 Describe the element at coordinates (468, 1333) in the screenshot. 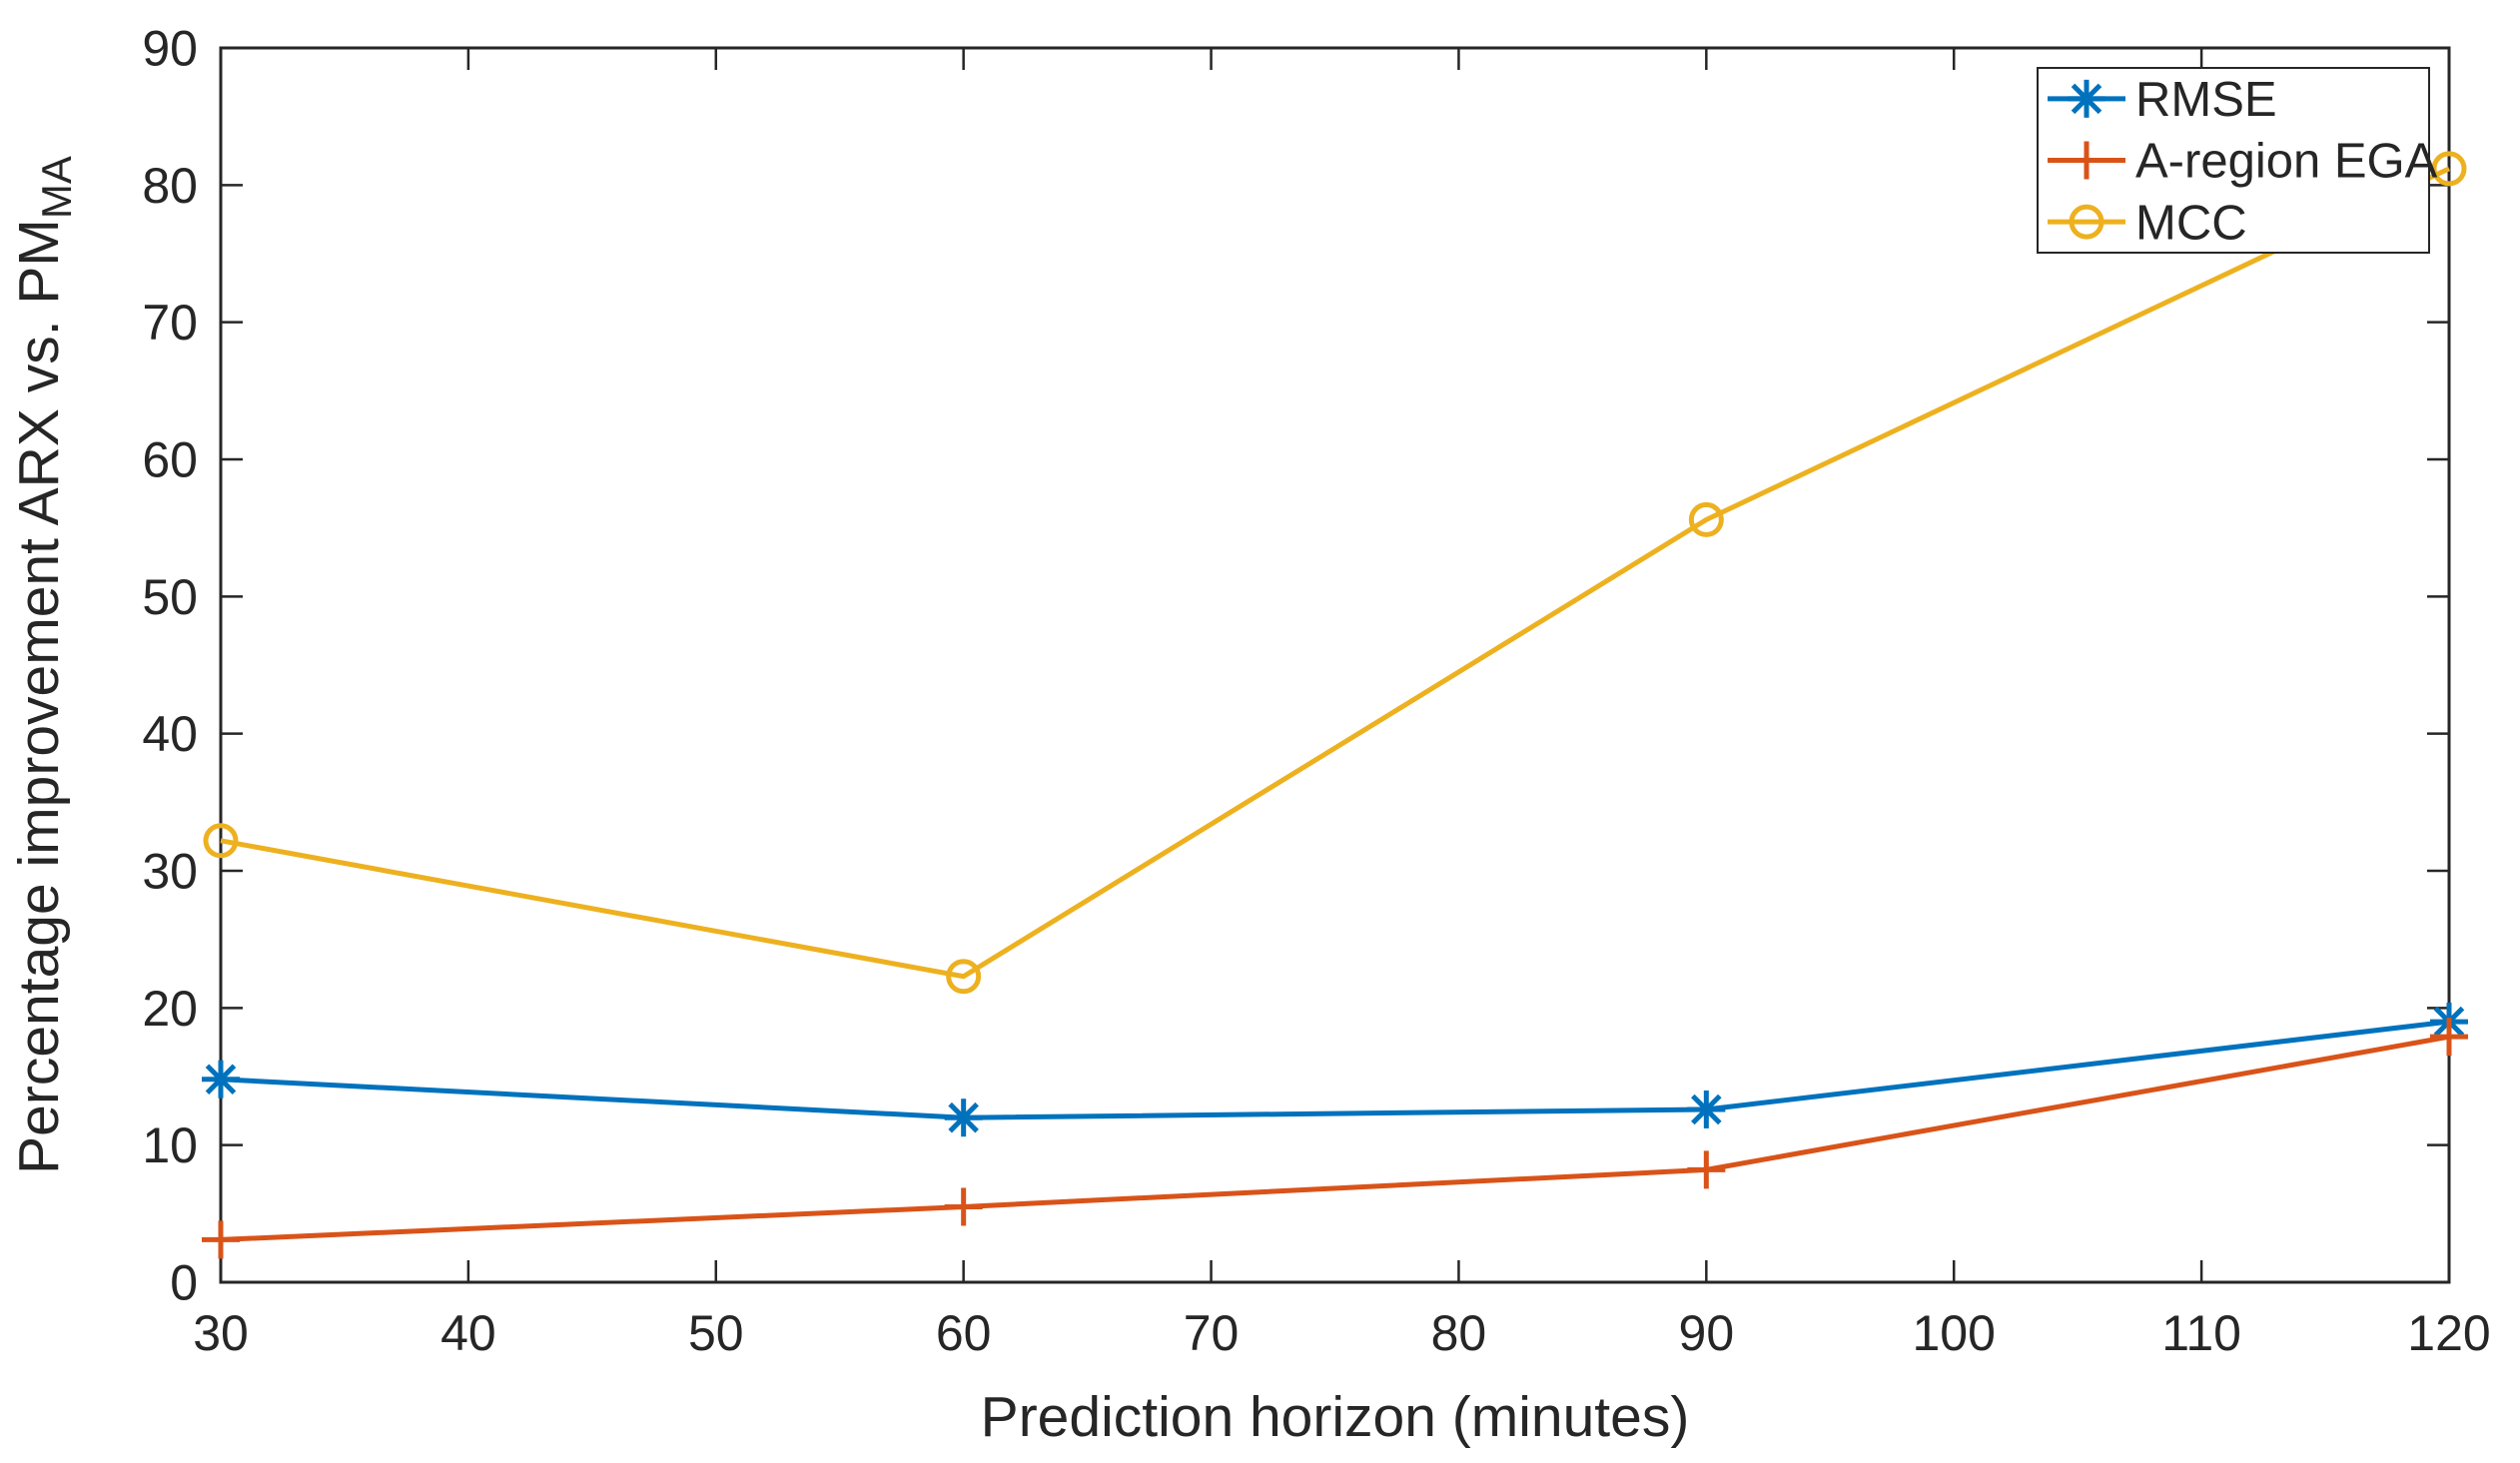

I see `x-tick-label: 40` at that location.